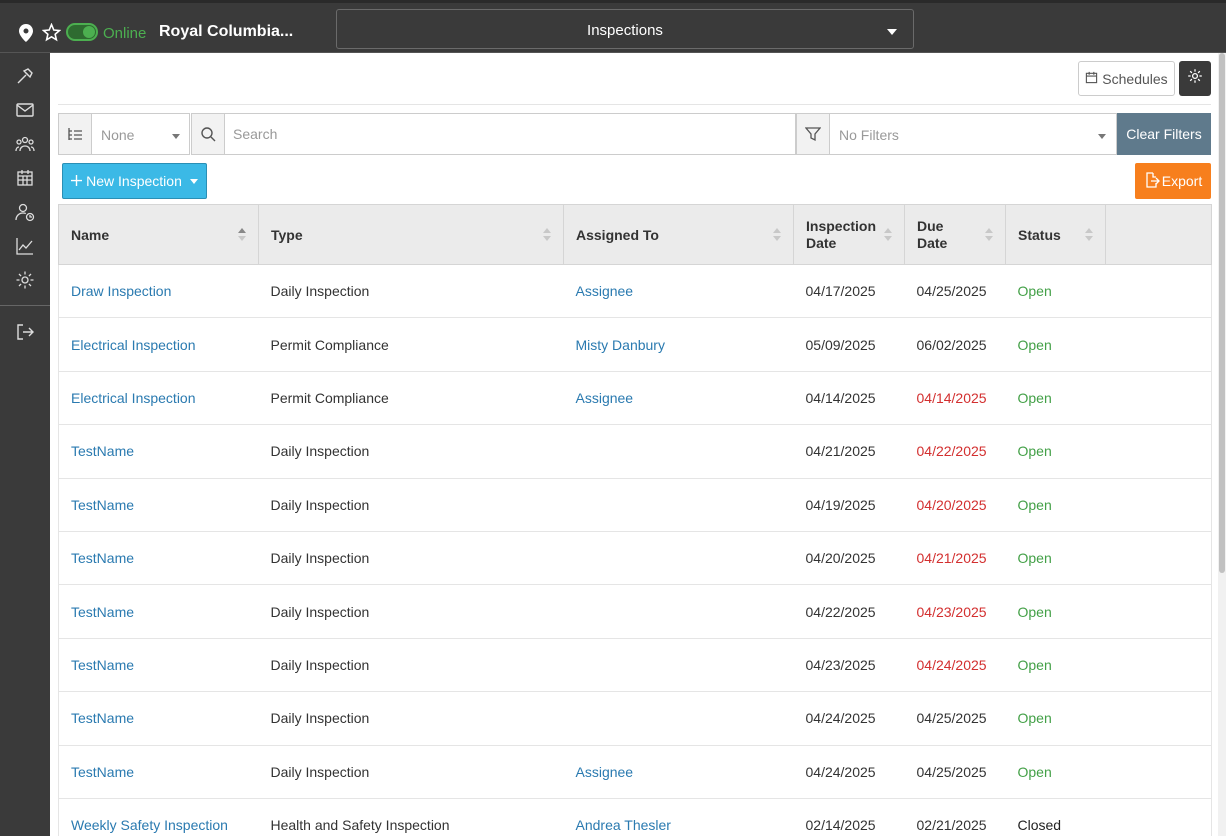 Image resolution: width=1226 pixels, height=836 pixels. Describe the element at coordinates (51, 32) in the screenshot. I see `star-icon` at that location.